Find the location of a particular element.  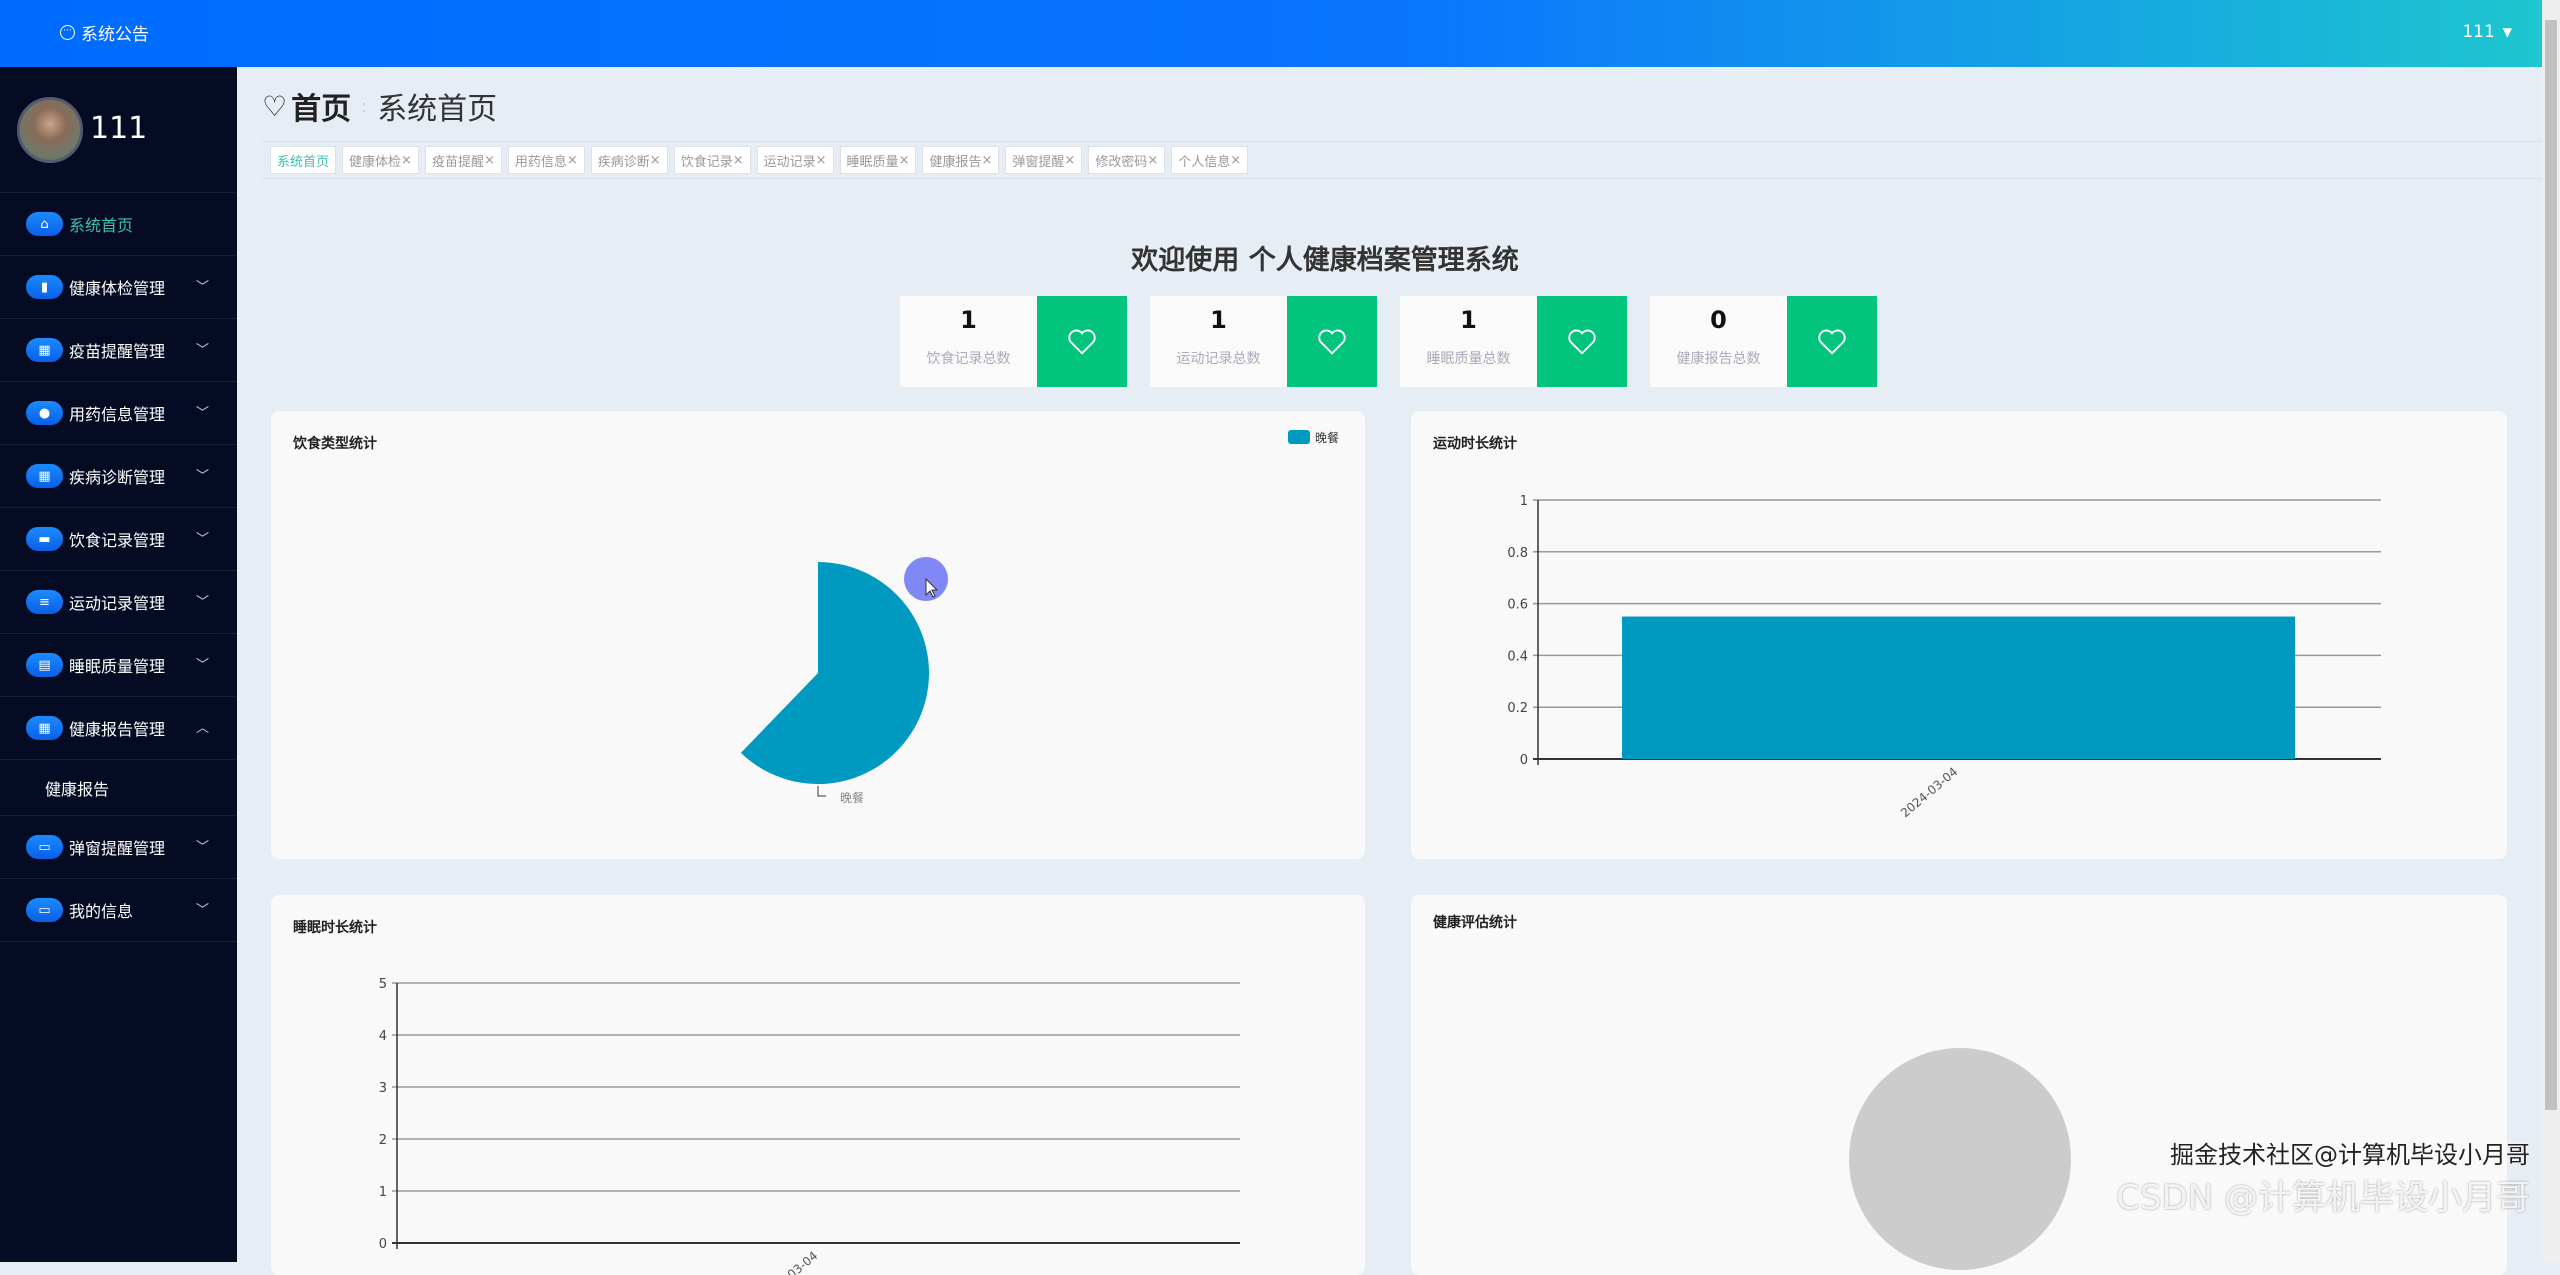

sidebar-item-label: 我的信息 is located at coordinates (101, 911).